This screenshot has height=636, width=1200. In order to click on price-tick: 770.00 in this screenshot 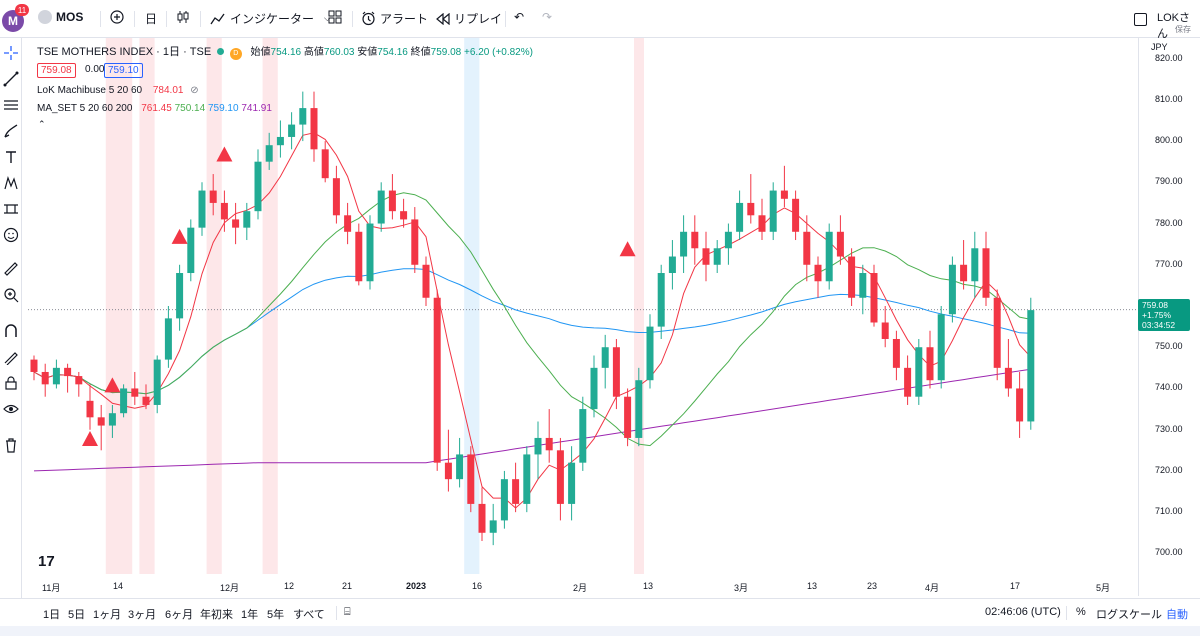, I will do `click(1169, 263)`.